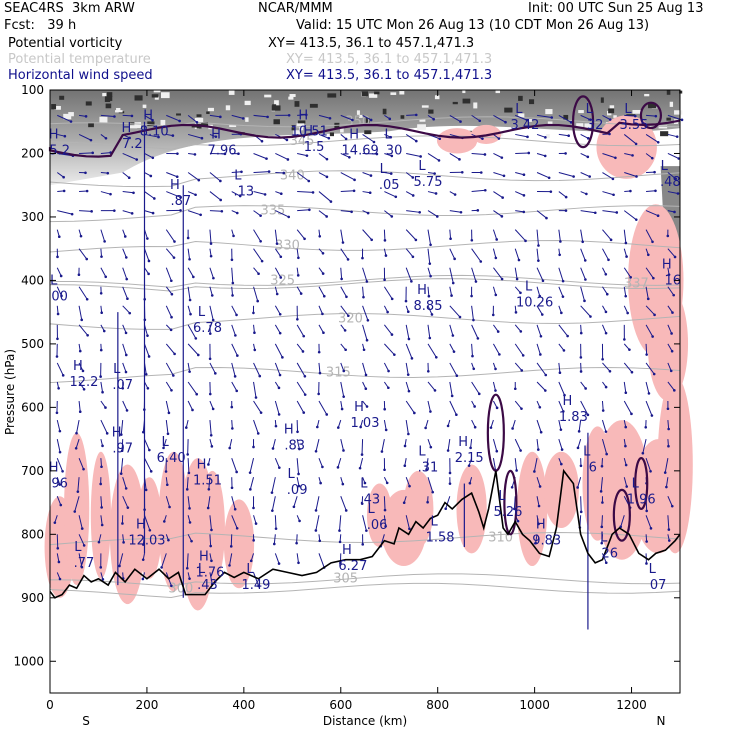 This screenshot has width=740, height=740. What do you see at coordinates (359, 407) in the screenshot?
I see `extremum-kind: H` at bounding box center [359, 407].